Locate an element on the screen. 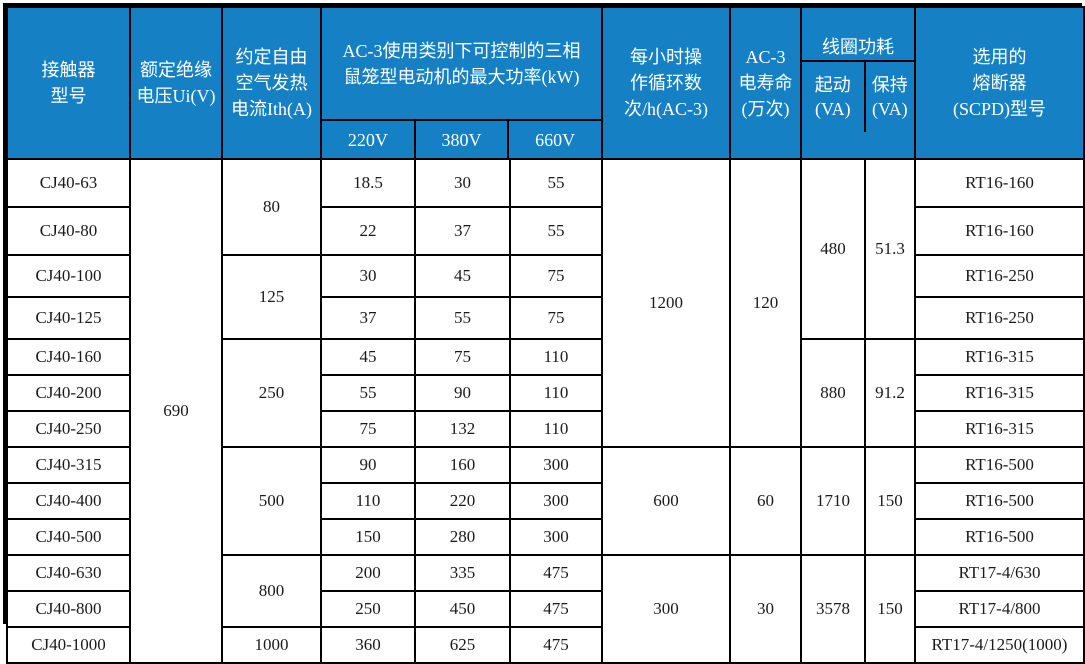 This screenshot has width=1085, height=664. cell-model: CJ40-630 is located at coordinates (68, 573).